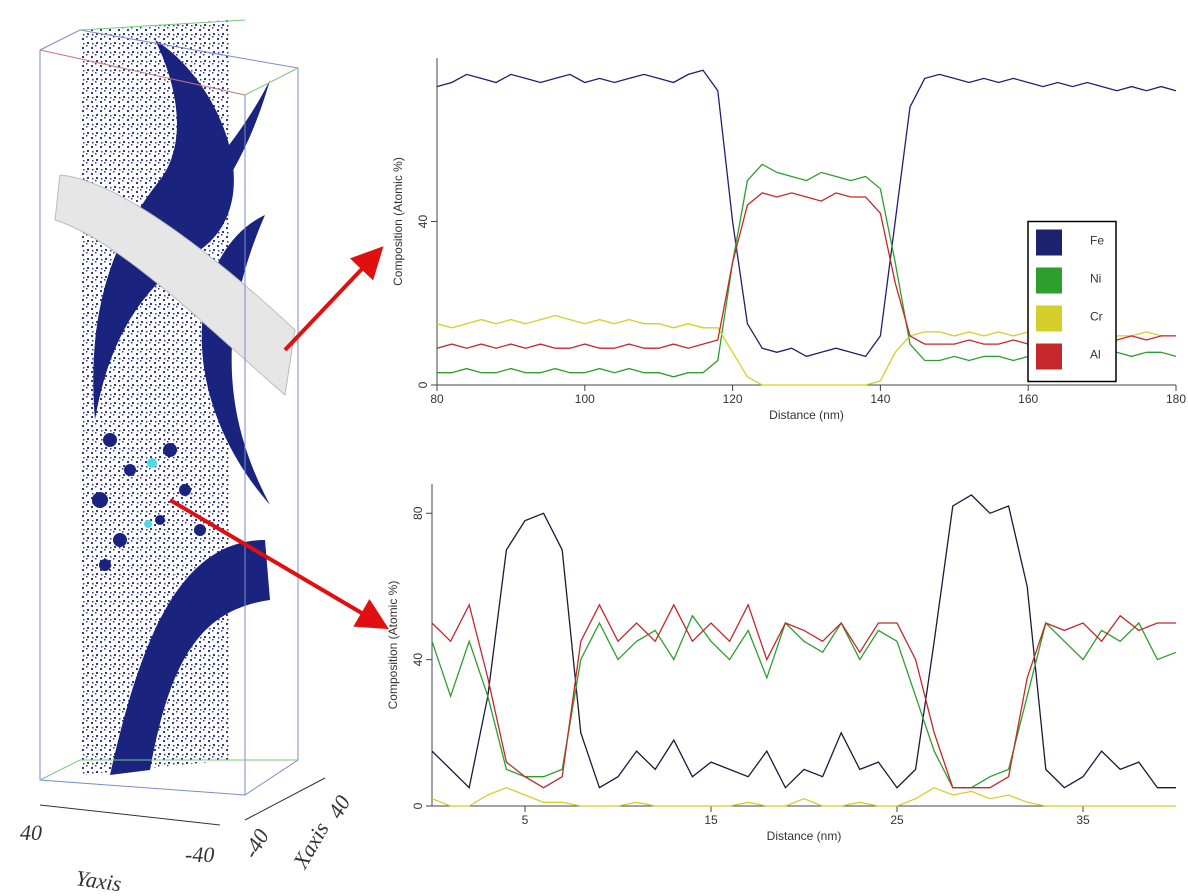 This screenshot has height=896, width=1188. I want to click on legend-label: Fe, so click(1097, 241).